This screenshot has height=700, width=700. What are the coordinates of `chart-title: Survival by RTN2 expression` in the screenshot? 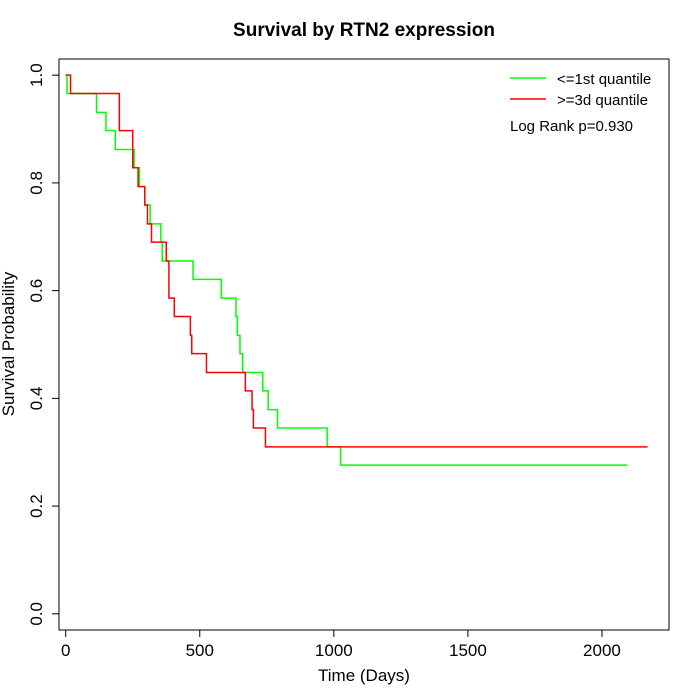 It's located at (364, 30).